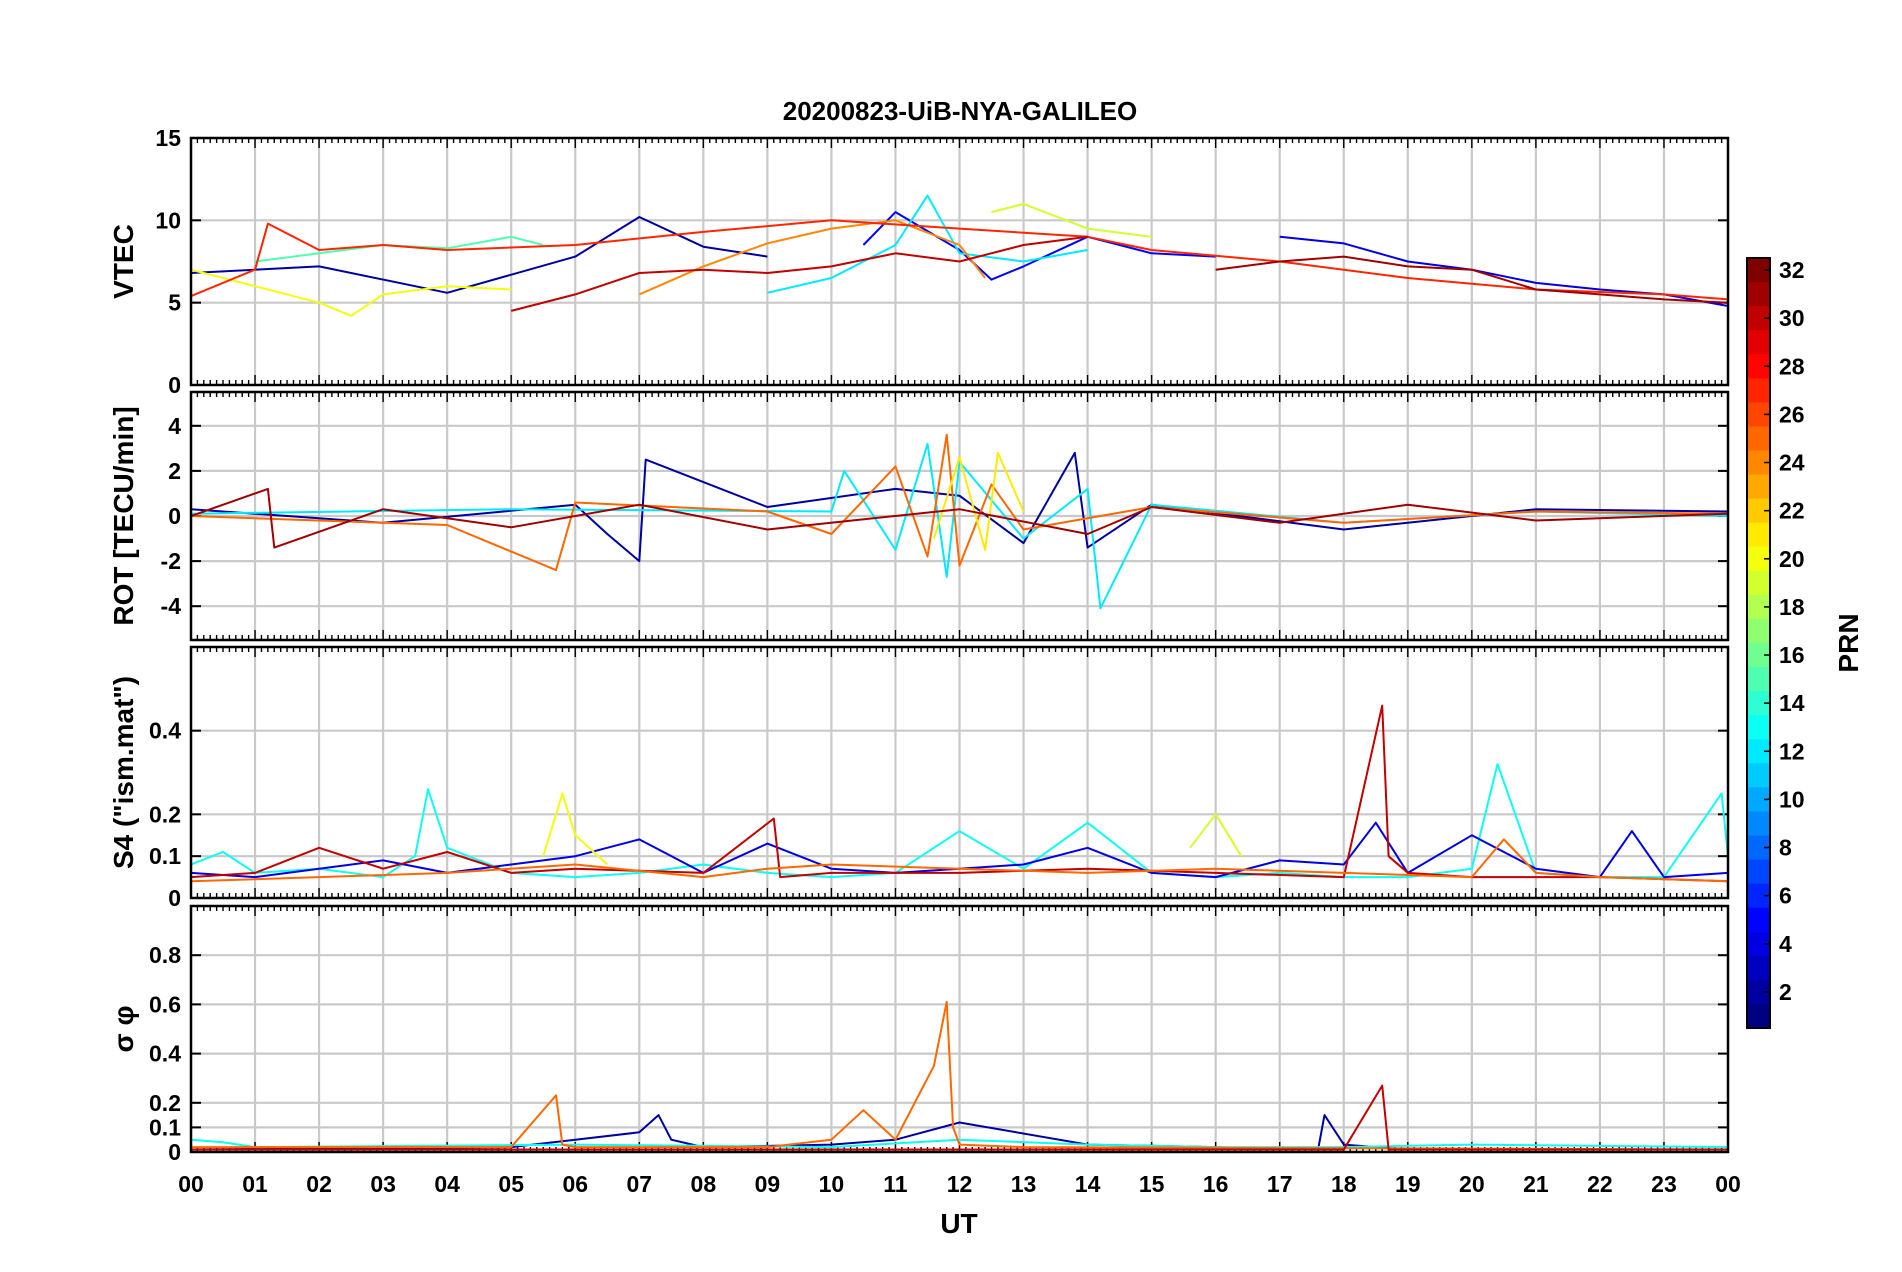 The width and height of the screenshot is (1902, 1272). Describe the element at coordinates (1785, 848) in the screenshot. I see `colorbar-tick-label: 8` at that location.